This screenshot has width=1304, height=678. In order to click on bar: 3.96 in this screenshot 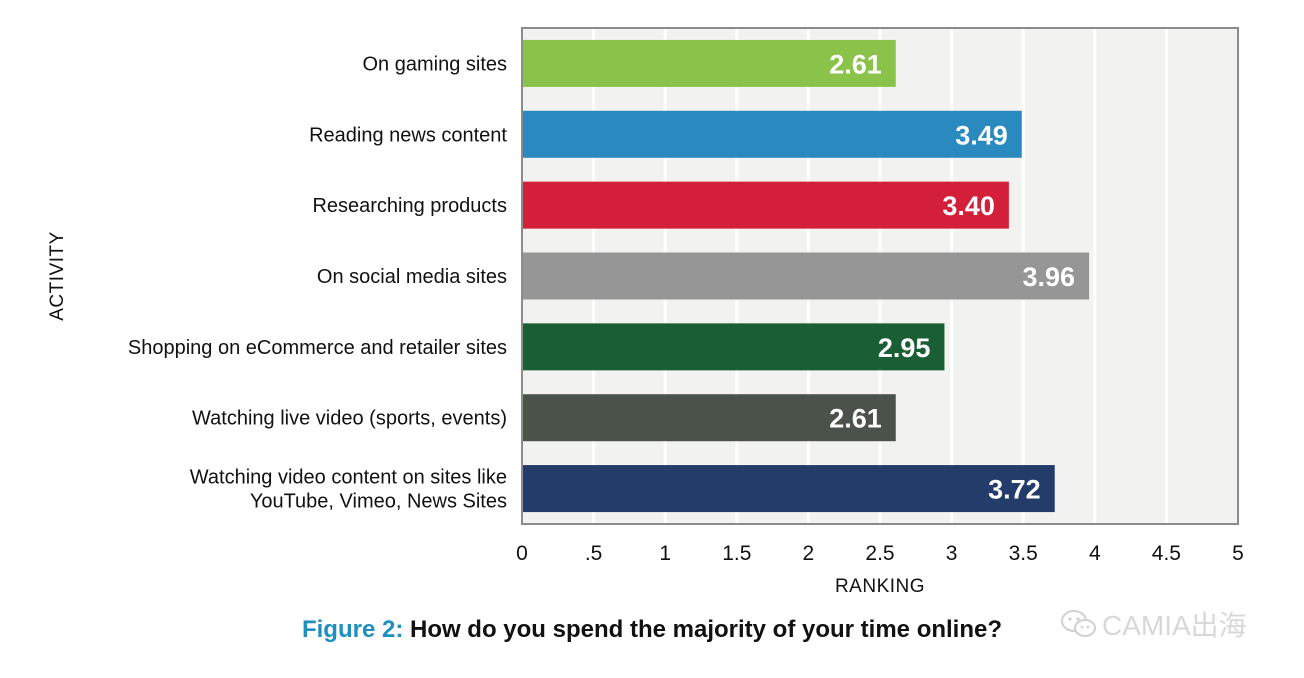, I will do `click(806, 276)`.